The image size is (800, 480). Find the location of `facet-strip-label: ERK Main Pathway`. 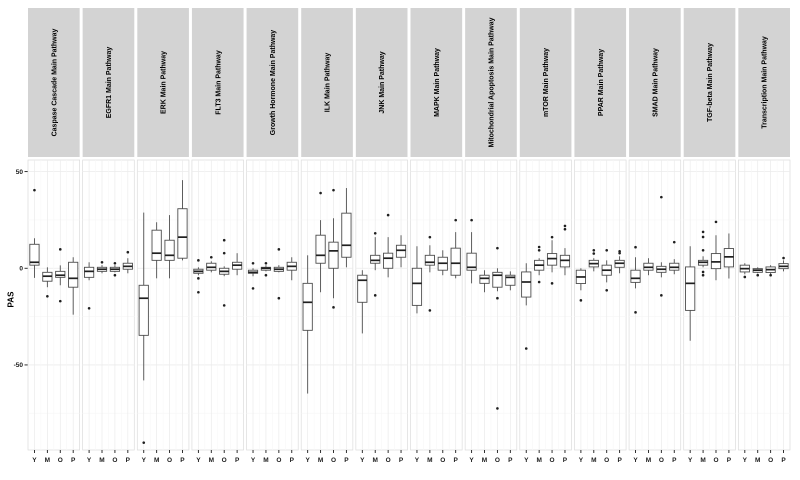

facet-strip-label: ERK Main Pathway is located at coordinates (164, 82).